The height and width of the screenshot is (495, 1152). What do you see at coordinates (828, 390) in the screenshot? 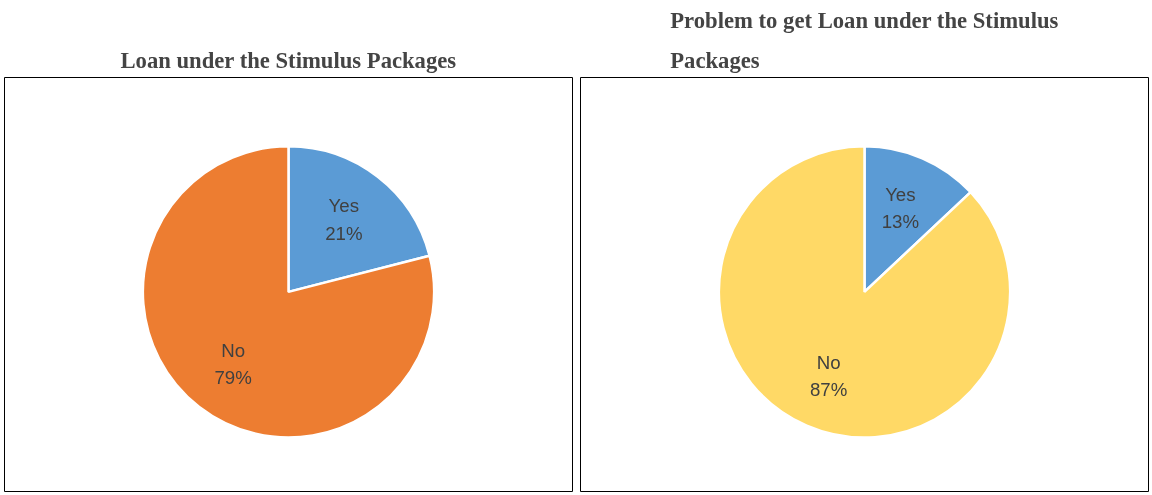
I see `data-label: 87%` at bounding box center [828, 390].